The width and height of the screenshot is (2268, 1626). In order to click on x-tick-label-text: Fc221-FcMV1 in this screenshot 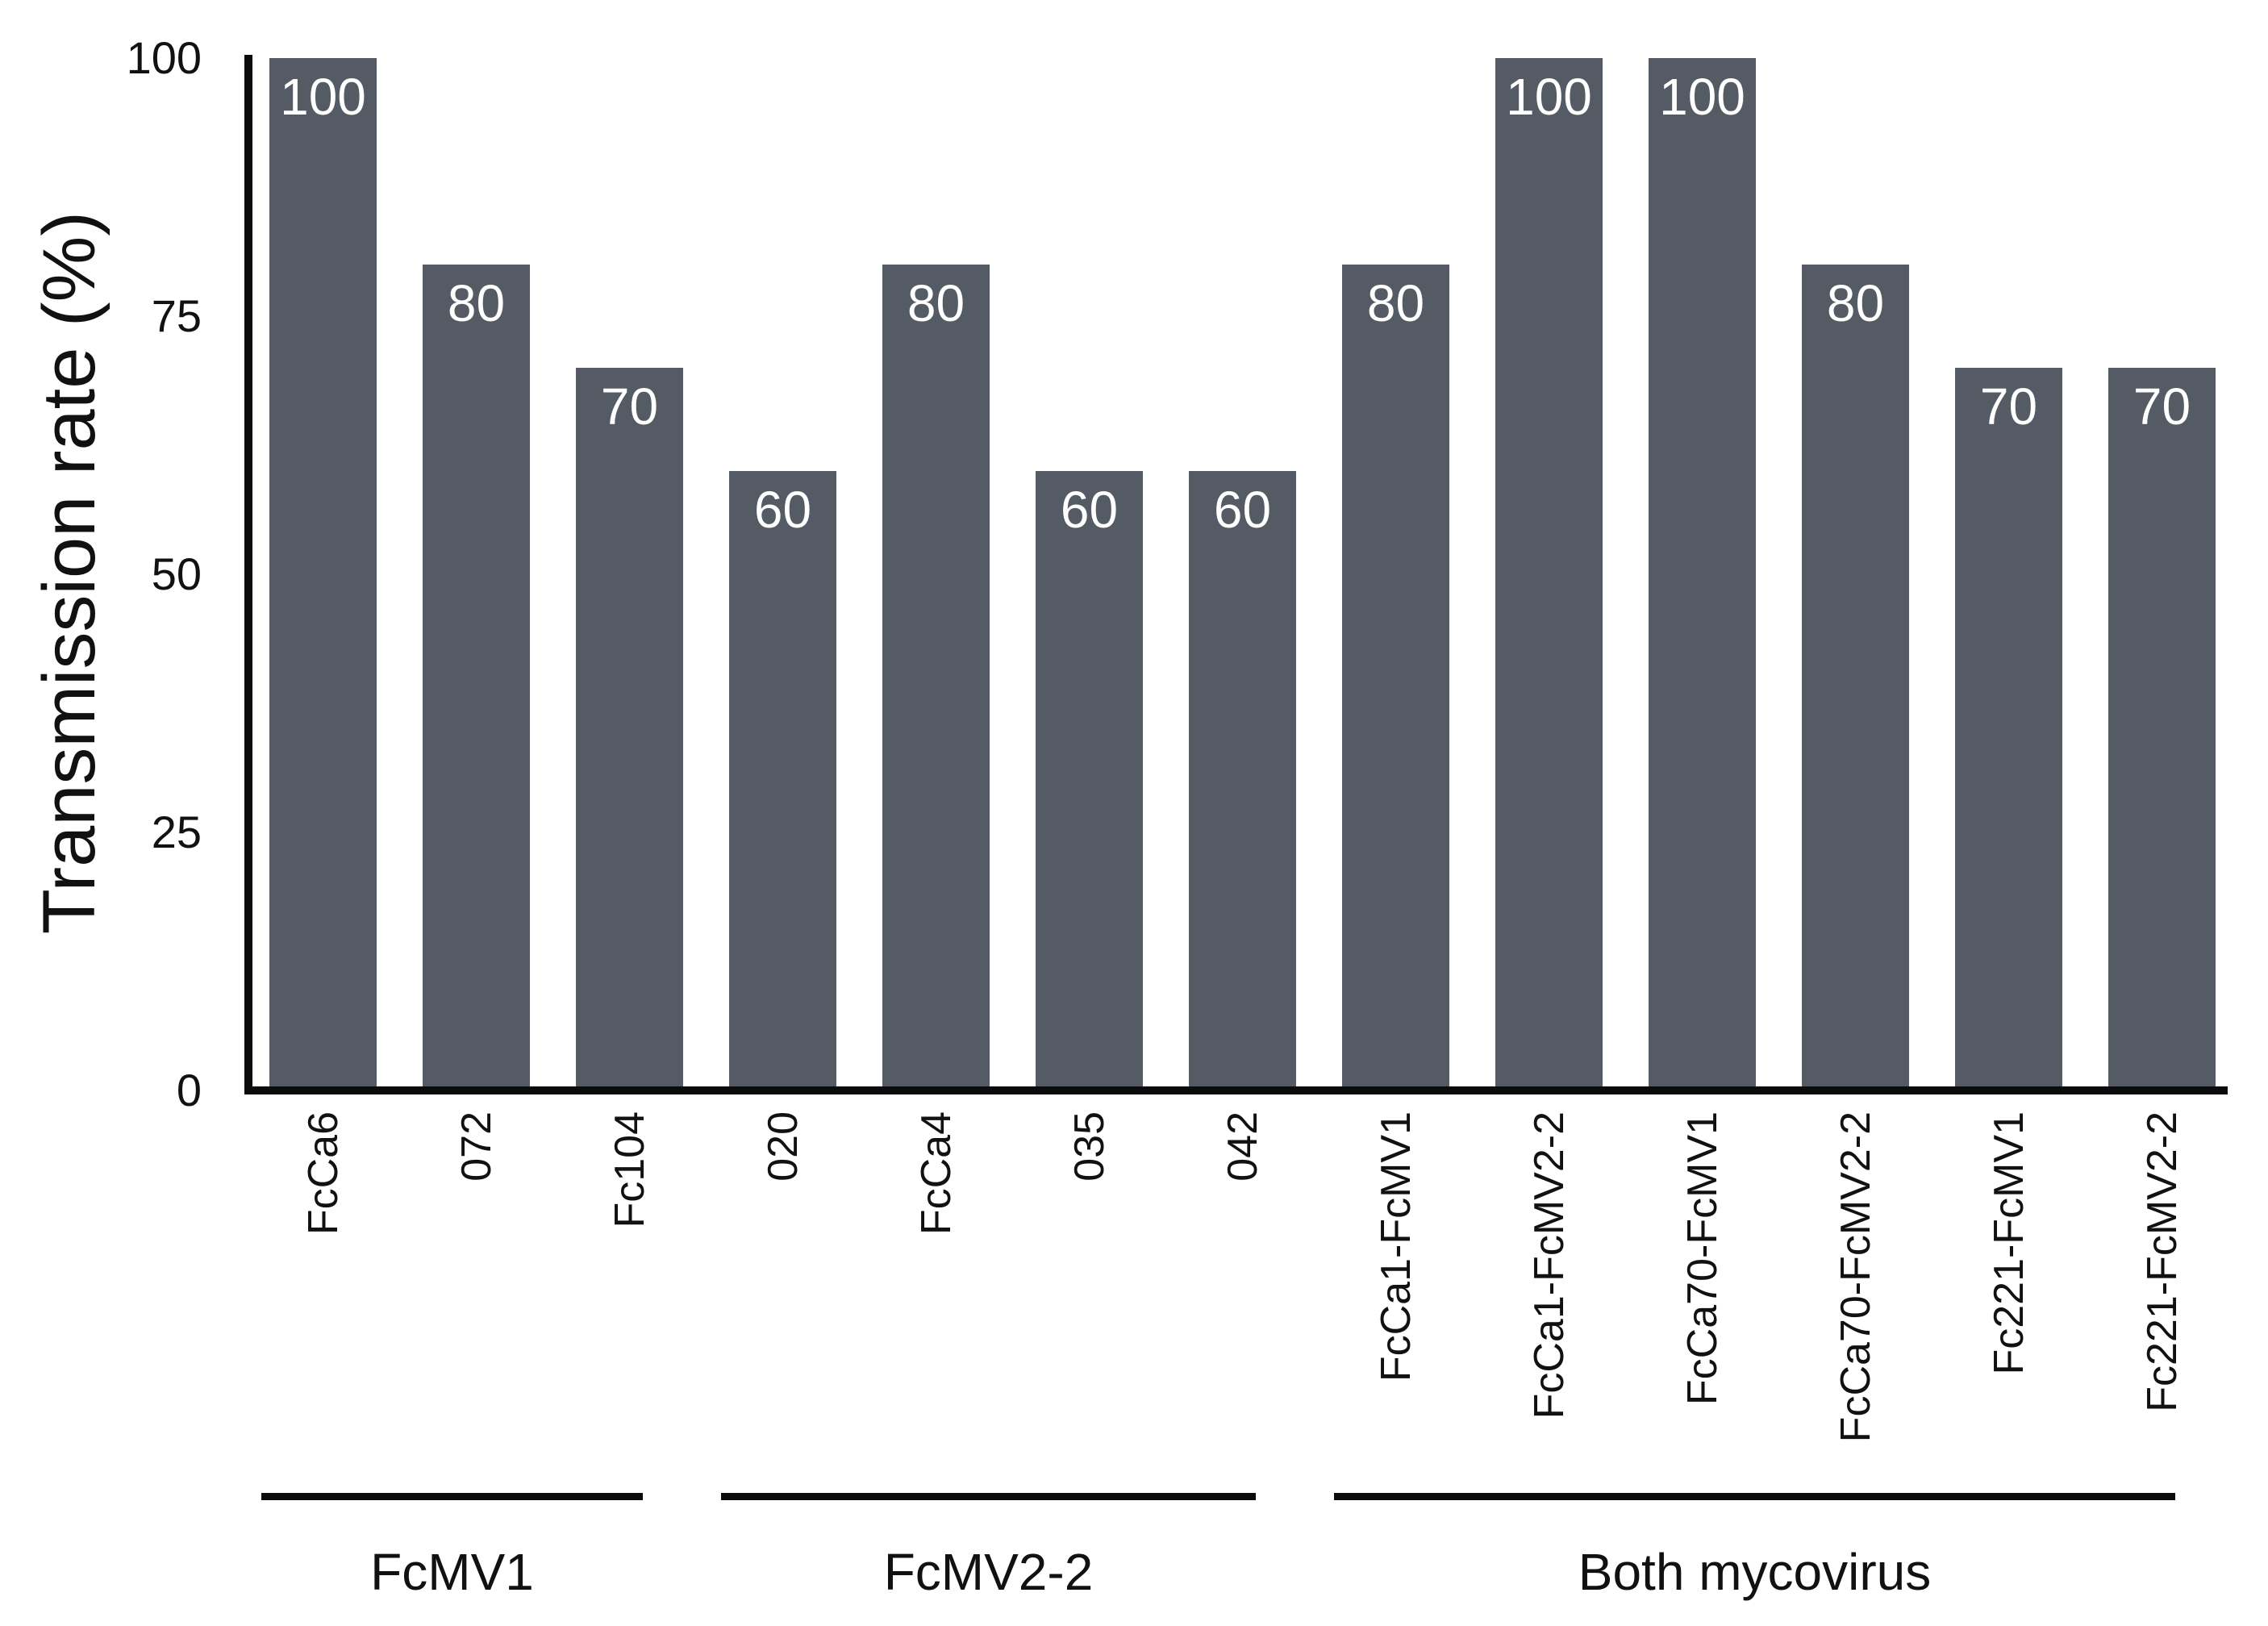, I will do `click(2008, 1243)`.